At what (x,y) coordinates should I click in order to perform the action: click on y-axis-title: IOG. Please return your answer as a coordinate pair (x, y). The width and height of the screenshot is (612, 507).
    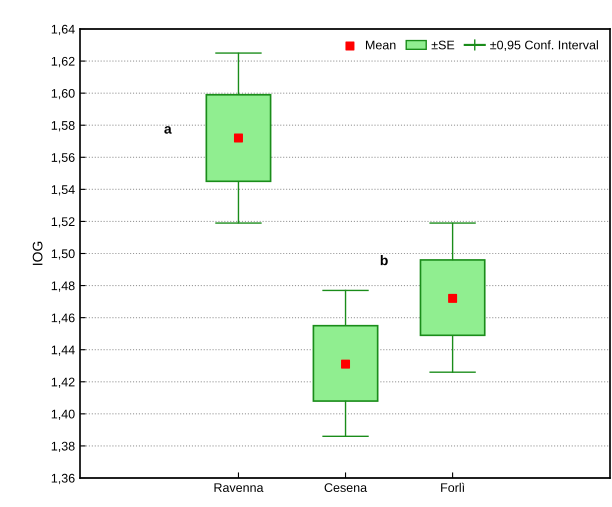
    Looking at the image, I should click on (37, 253).